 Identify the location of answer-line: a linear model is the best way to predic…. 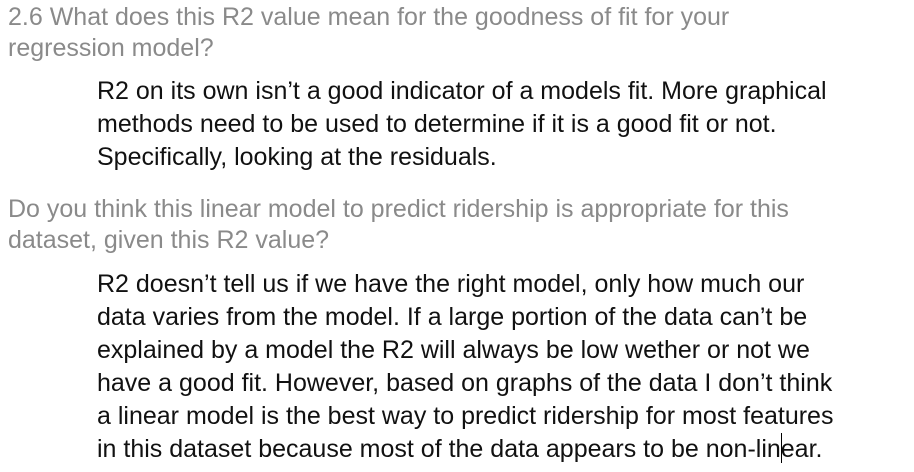
(465, 416).